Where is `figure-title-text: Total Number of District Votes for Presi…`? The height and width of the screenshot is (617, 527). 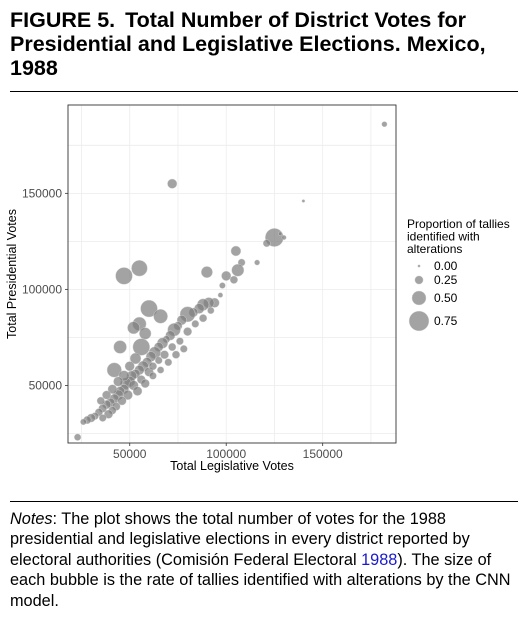
figure-title-text: Total Number of District Votes for Presi… is located at coordinates (248, 44).